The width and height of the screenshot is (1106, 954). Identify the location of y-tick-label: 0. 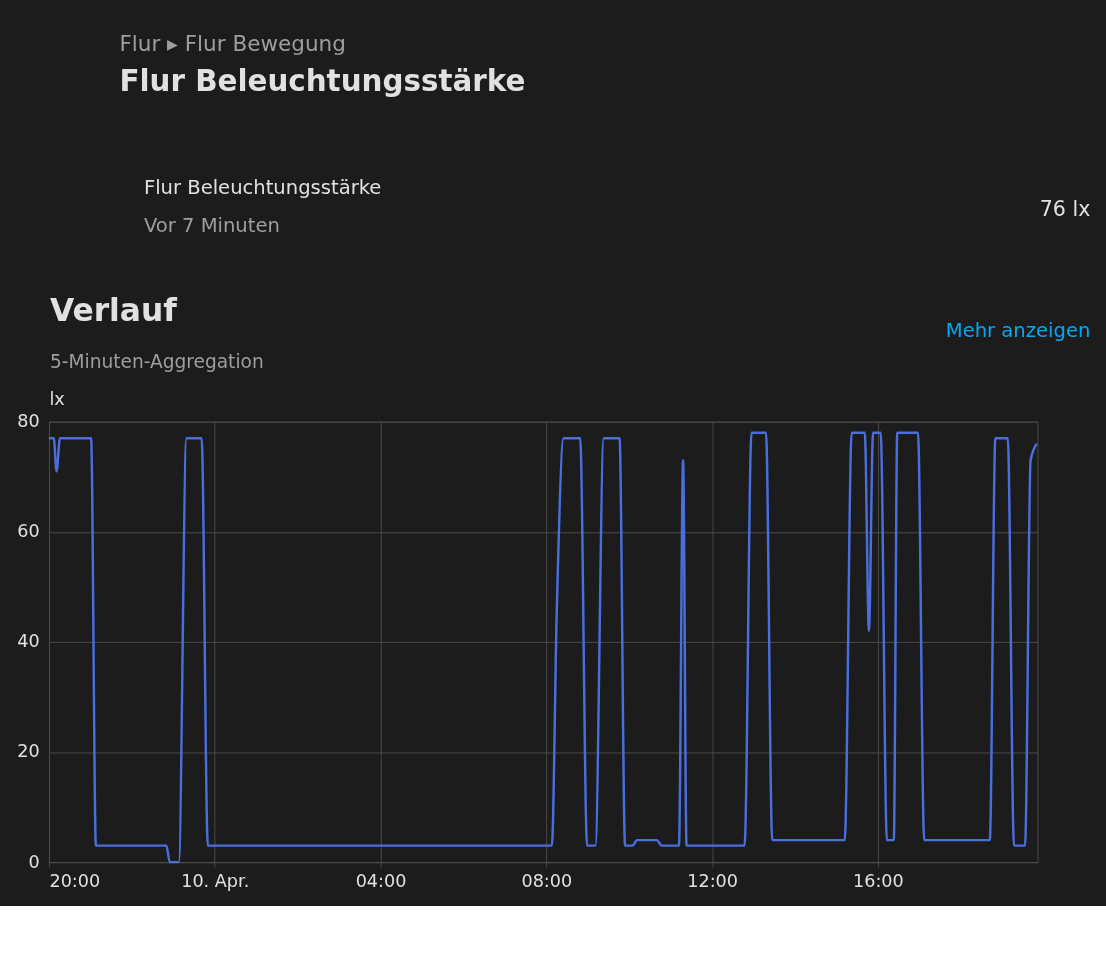
(34, 861).